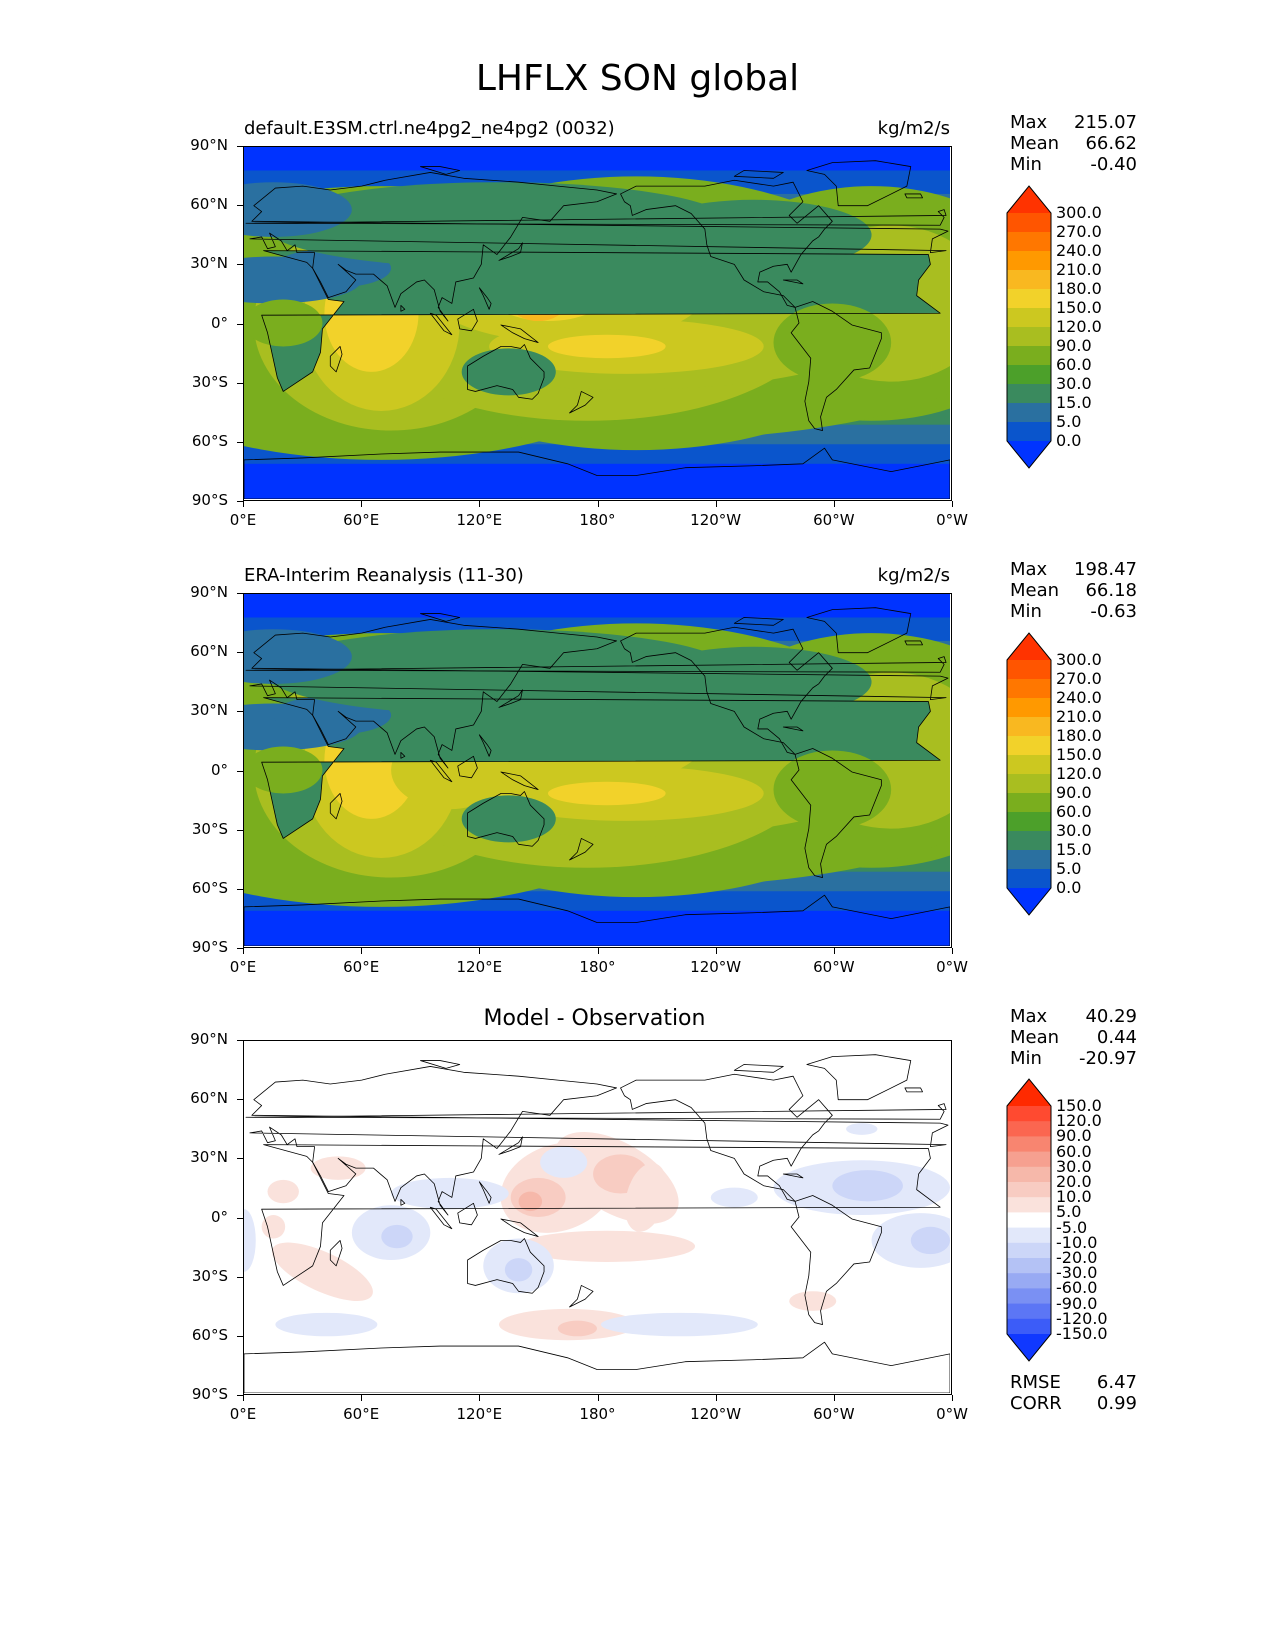 The height and width of the screenshot is (1650, 1275). What do you see at coordinates (597, 928) in the screenshot?
I see `lat-band` at bounding box center [597, 928].